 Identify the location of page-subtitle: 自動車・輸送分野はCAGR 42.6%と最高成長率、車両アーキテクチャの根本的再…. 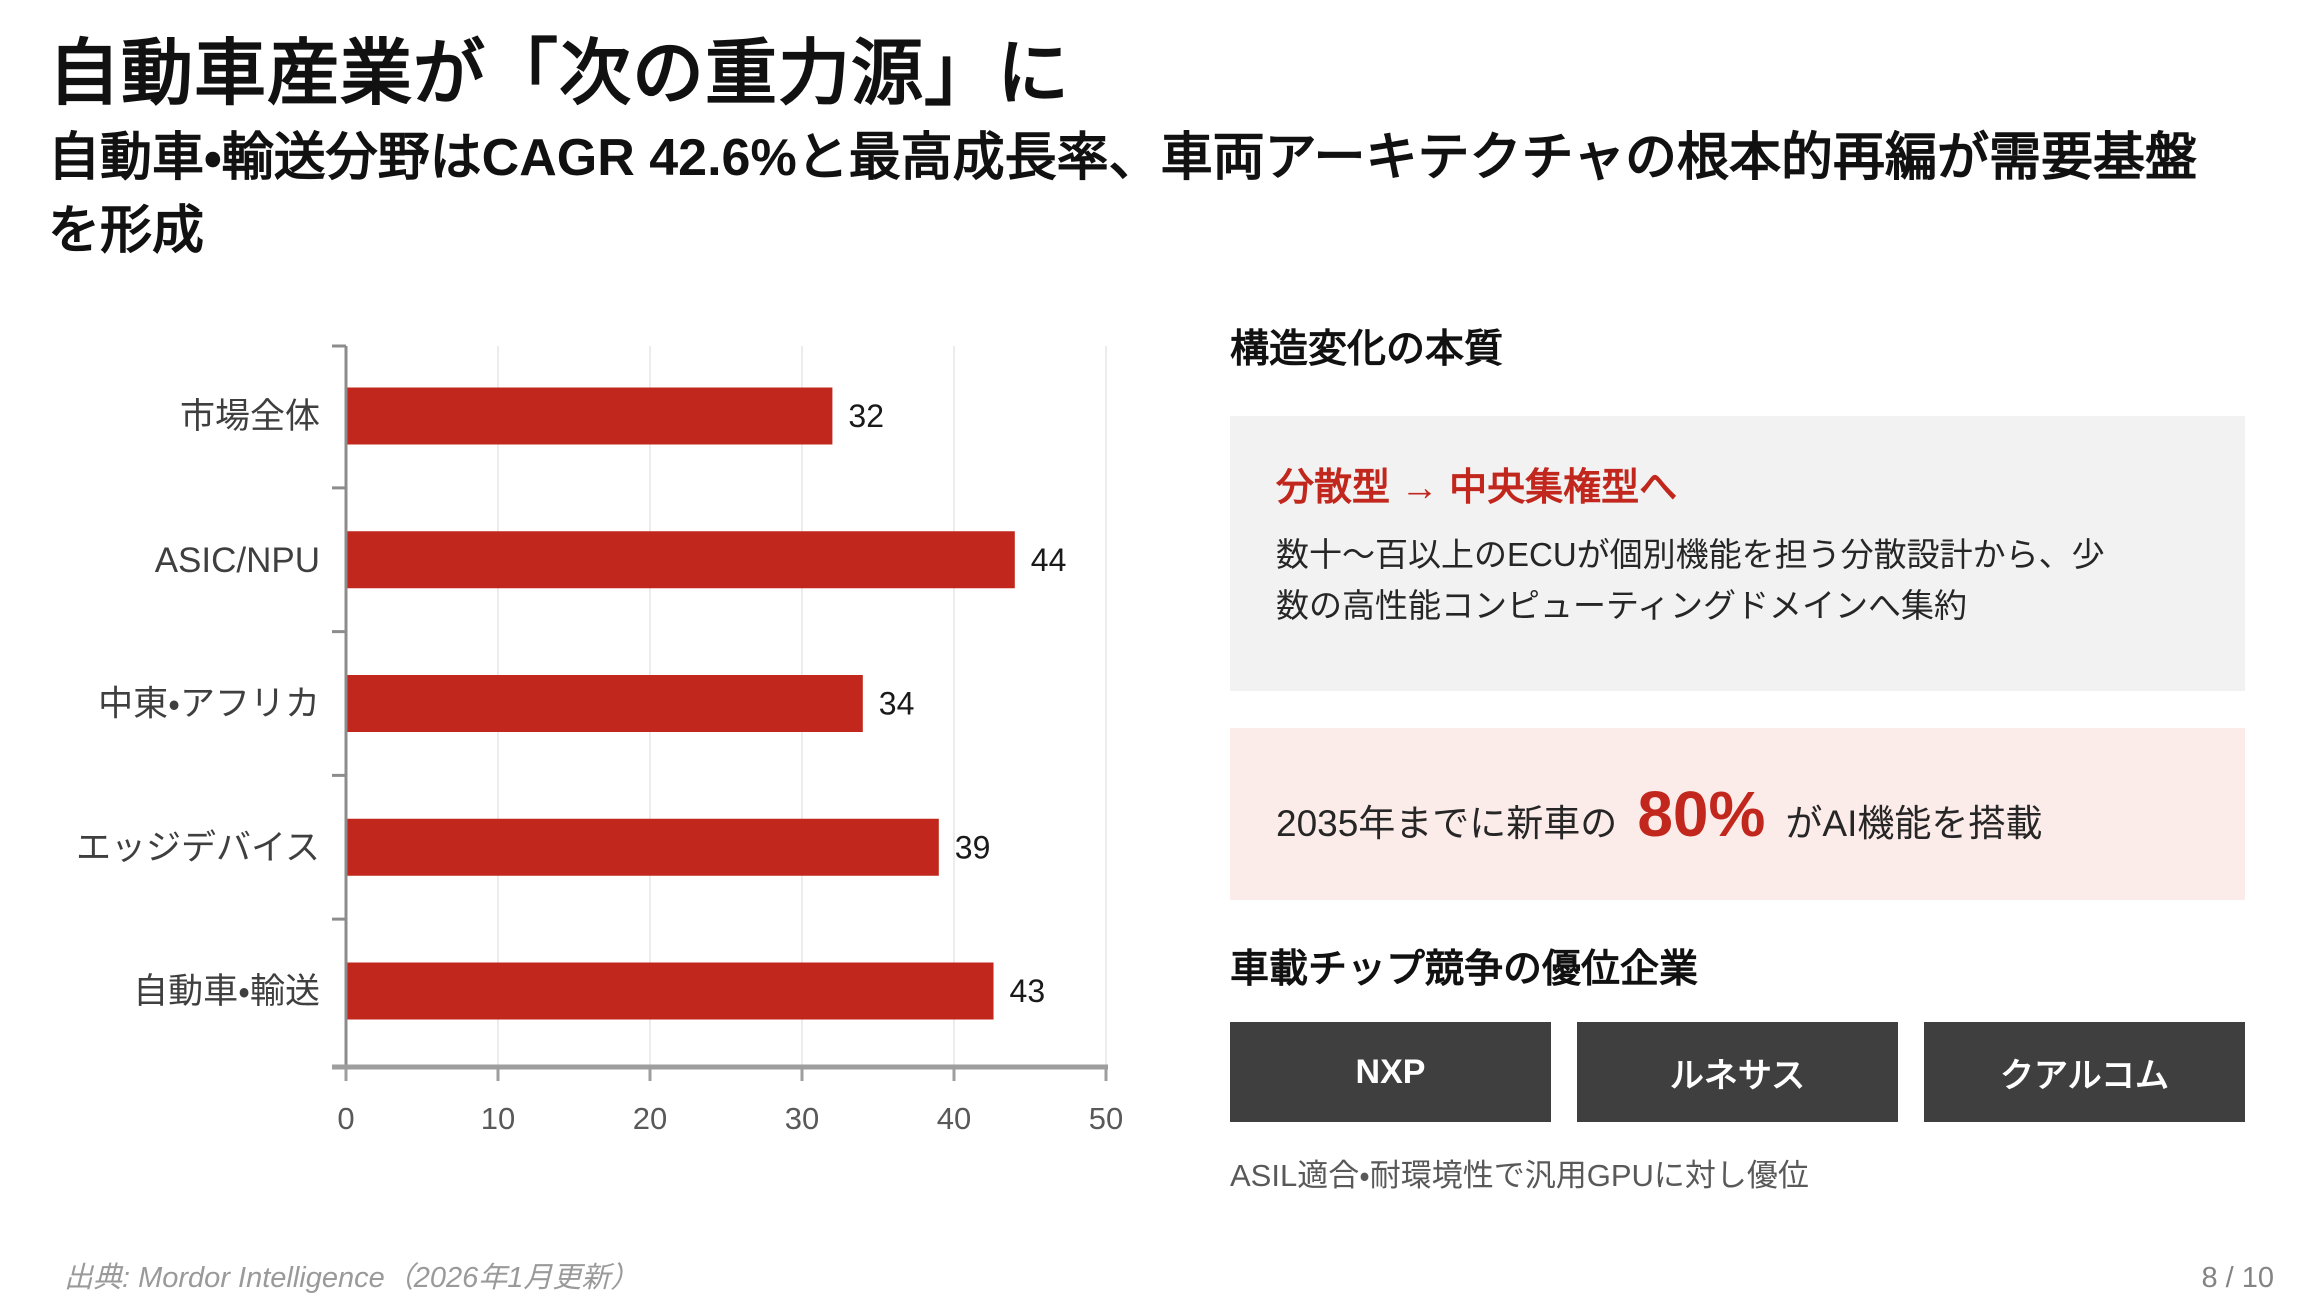
(1123, 194).